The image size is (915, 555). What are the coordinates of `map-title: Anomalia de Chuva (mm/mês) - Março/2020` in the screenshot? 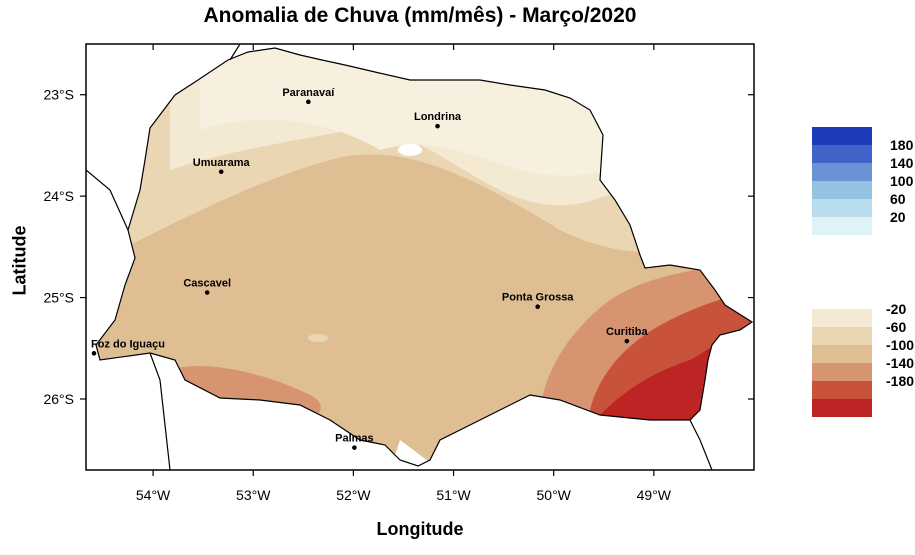 It's located at (420, 15).